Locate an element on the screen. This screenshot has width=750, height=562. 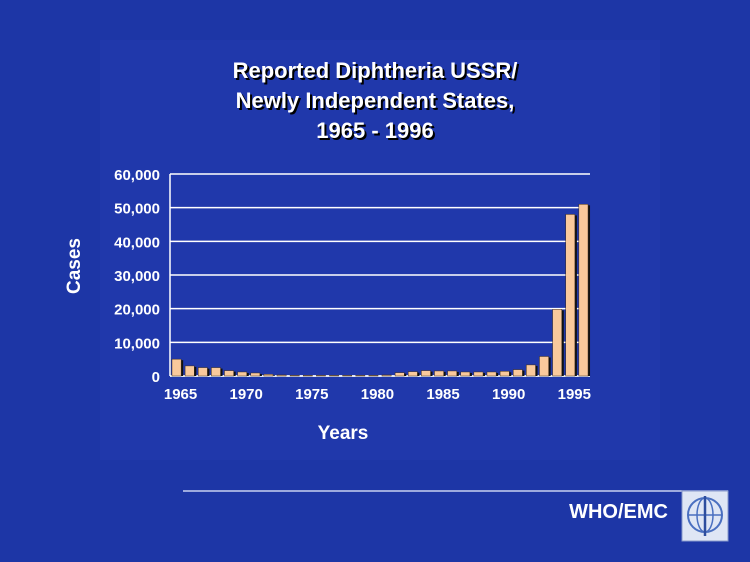
y-tick-label: 60,000 is located at coordinates (137, 175).